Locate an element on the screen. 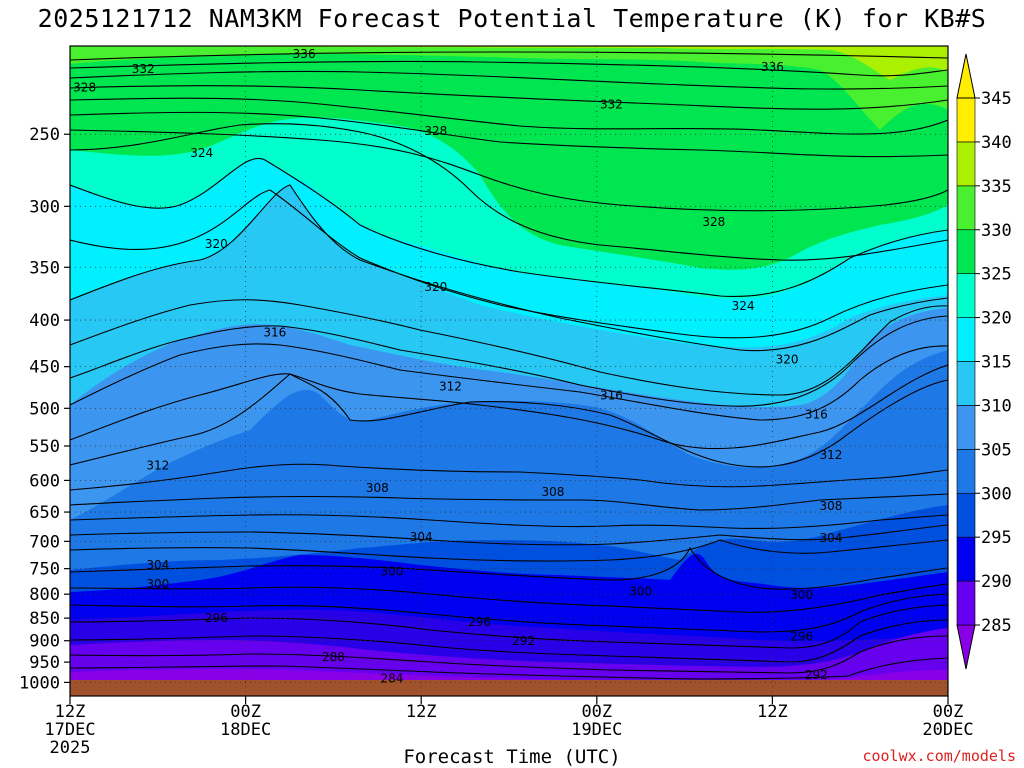 This screenshot has height=768, width=1024. colorbar-arrow-bottom is located at coordinates (966, 647).